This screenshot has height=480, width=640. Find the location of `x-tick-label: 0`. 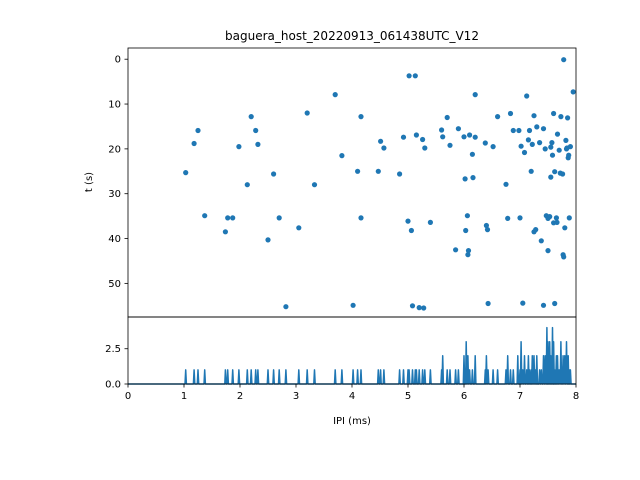

x-tick-label: 0 is located at coordinates (128, 396).